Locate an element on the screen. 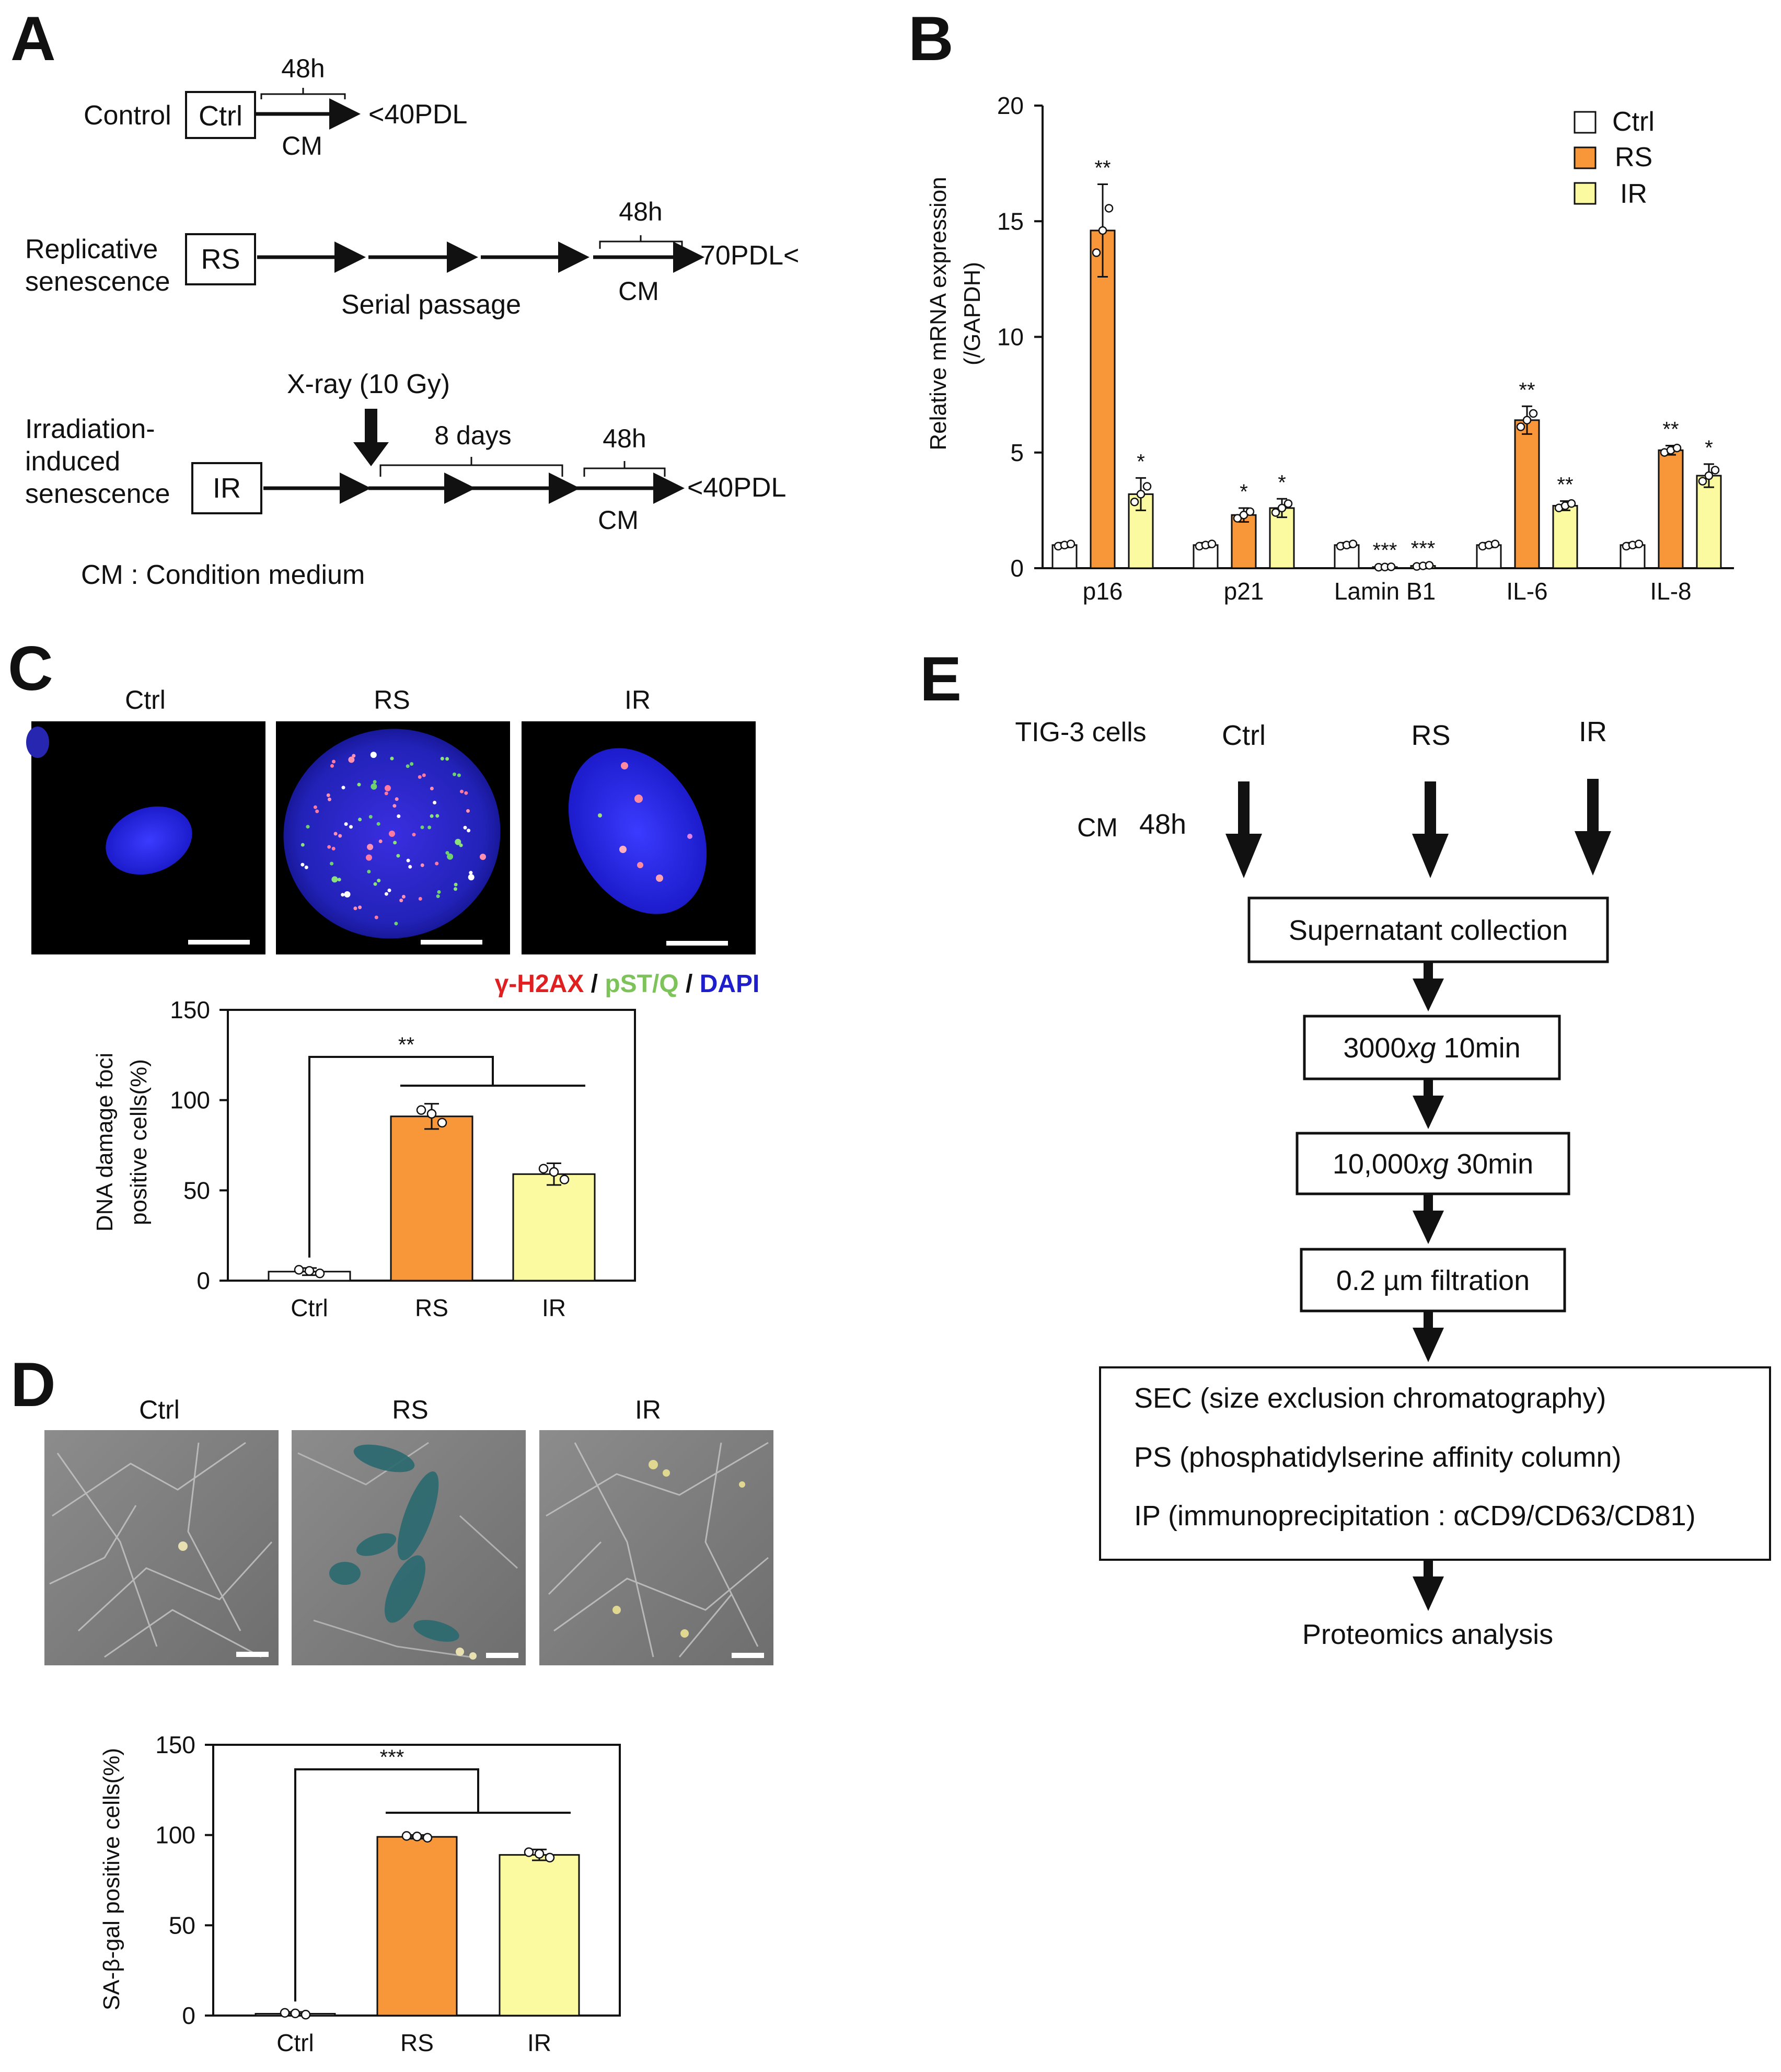  e-box-ps: PS (phosphatidylserine affinity column) is located at coordinates (1377, 1457).